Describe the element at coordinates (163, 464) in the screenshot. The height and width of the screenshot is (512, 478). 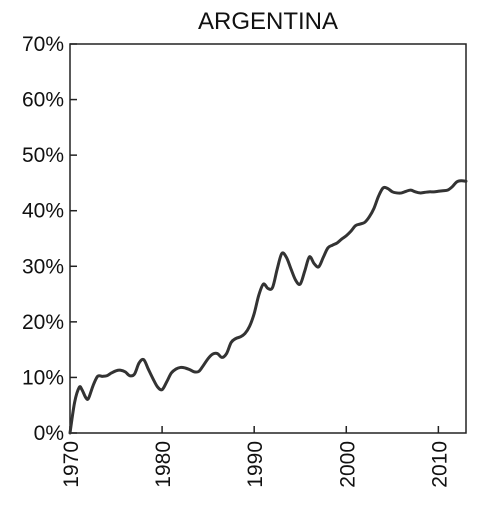
I see `x-tick-label: 1980` at that location.